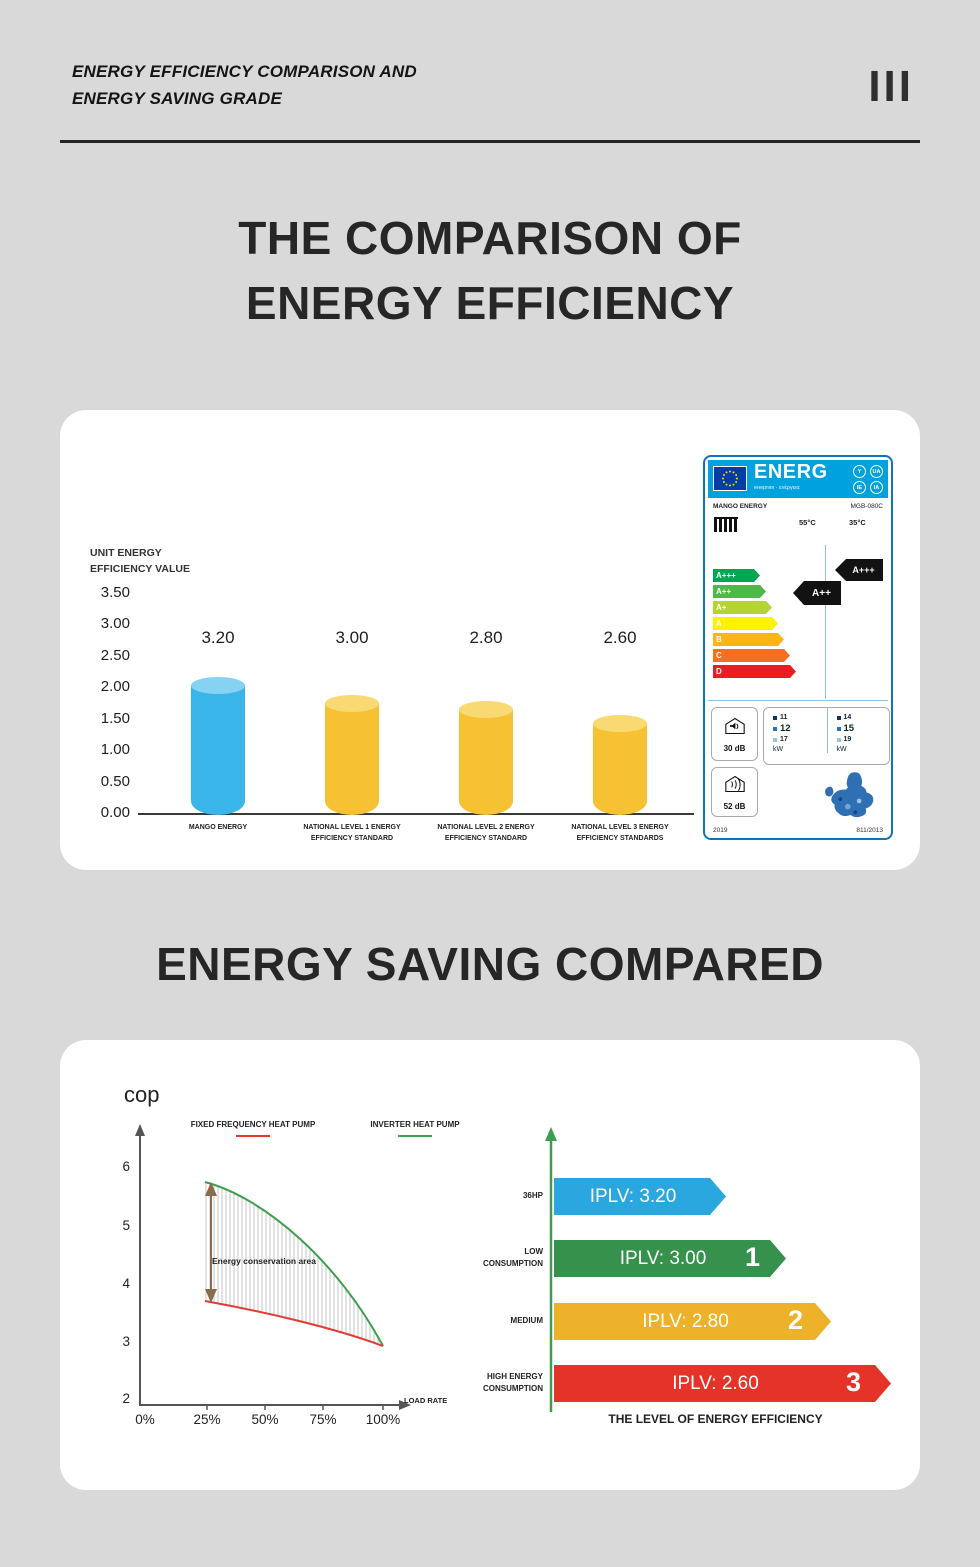  Describe the element at coordinates (782, 733) in the screenshot. I see `kw-column-55: 11 12 17 kW` at that location.